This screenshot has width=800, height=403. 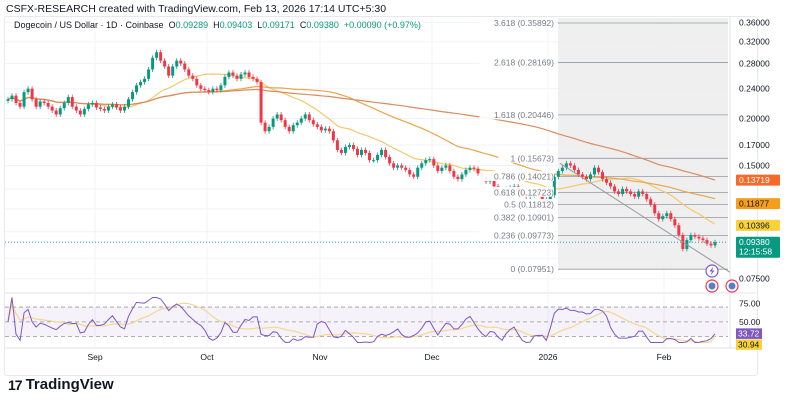 I want to click on fib-label-bg-0.236, so click(x=516, y=234).